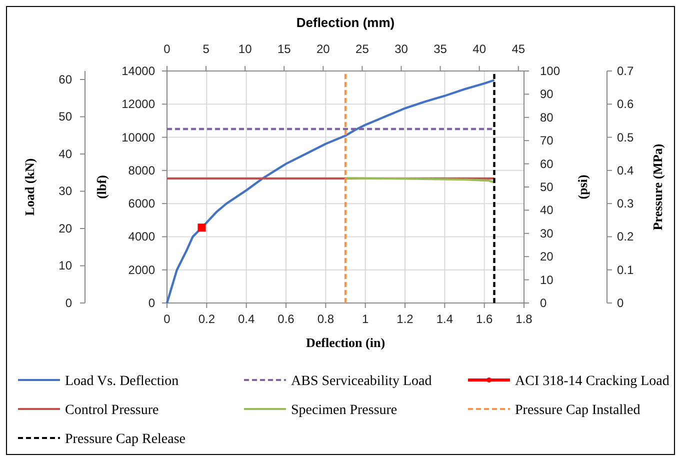  What do you see at coordinates (547, 117) in the screenshot?
I see `y2-tick-label: 80` at bounding box center [547, 117].